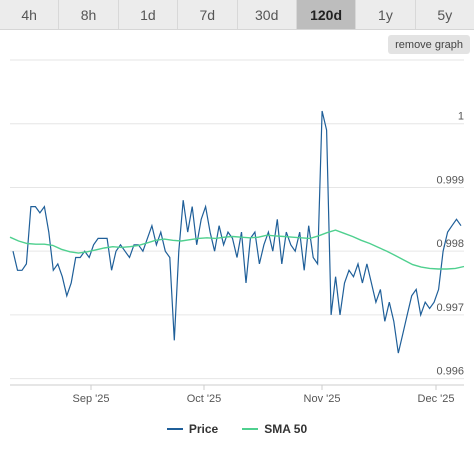 The image size is (474, 455). I want to click on legend-item-sma: SMA 50, so click(274, 429).